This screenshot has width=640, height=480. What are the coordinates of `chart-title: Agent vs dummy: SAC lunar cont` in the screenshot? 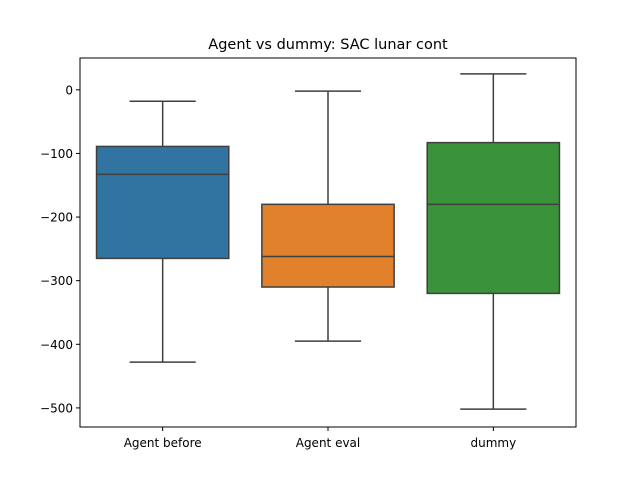 It's located at (328, 45).